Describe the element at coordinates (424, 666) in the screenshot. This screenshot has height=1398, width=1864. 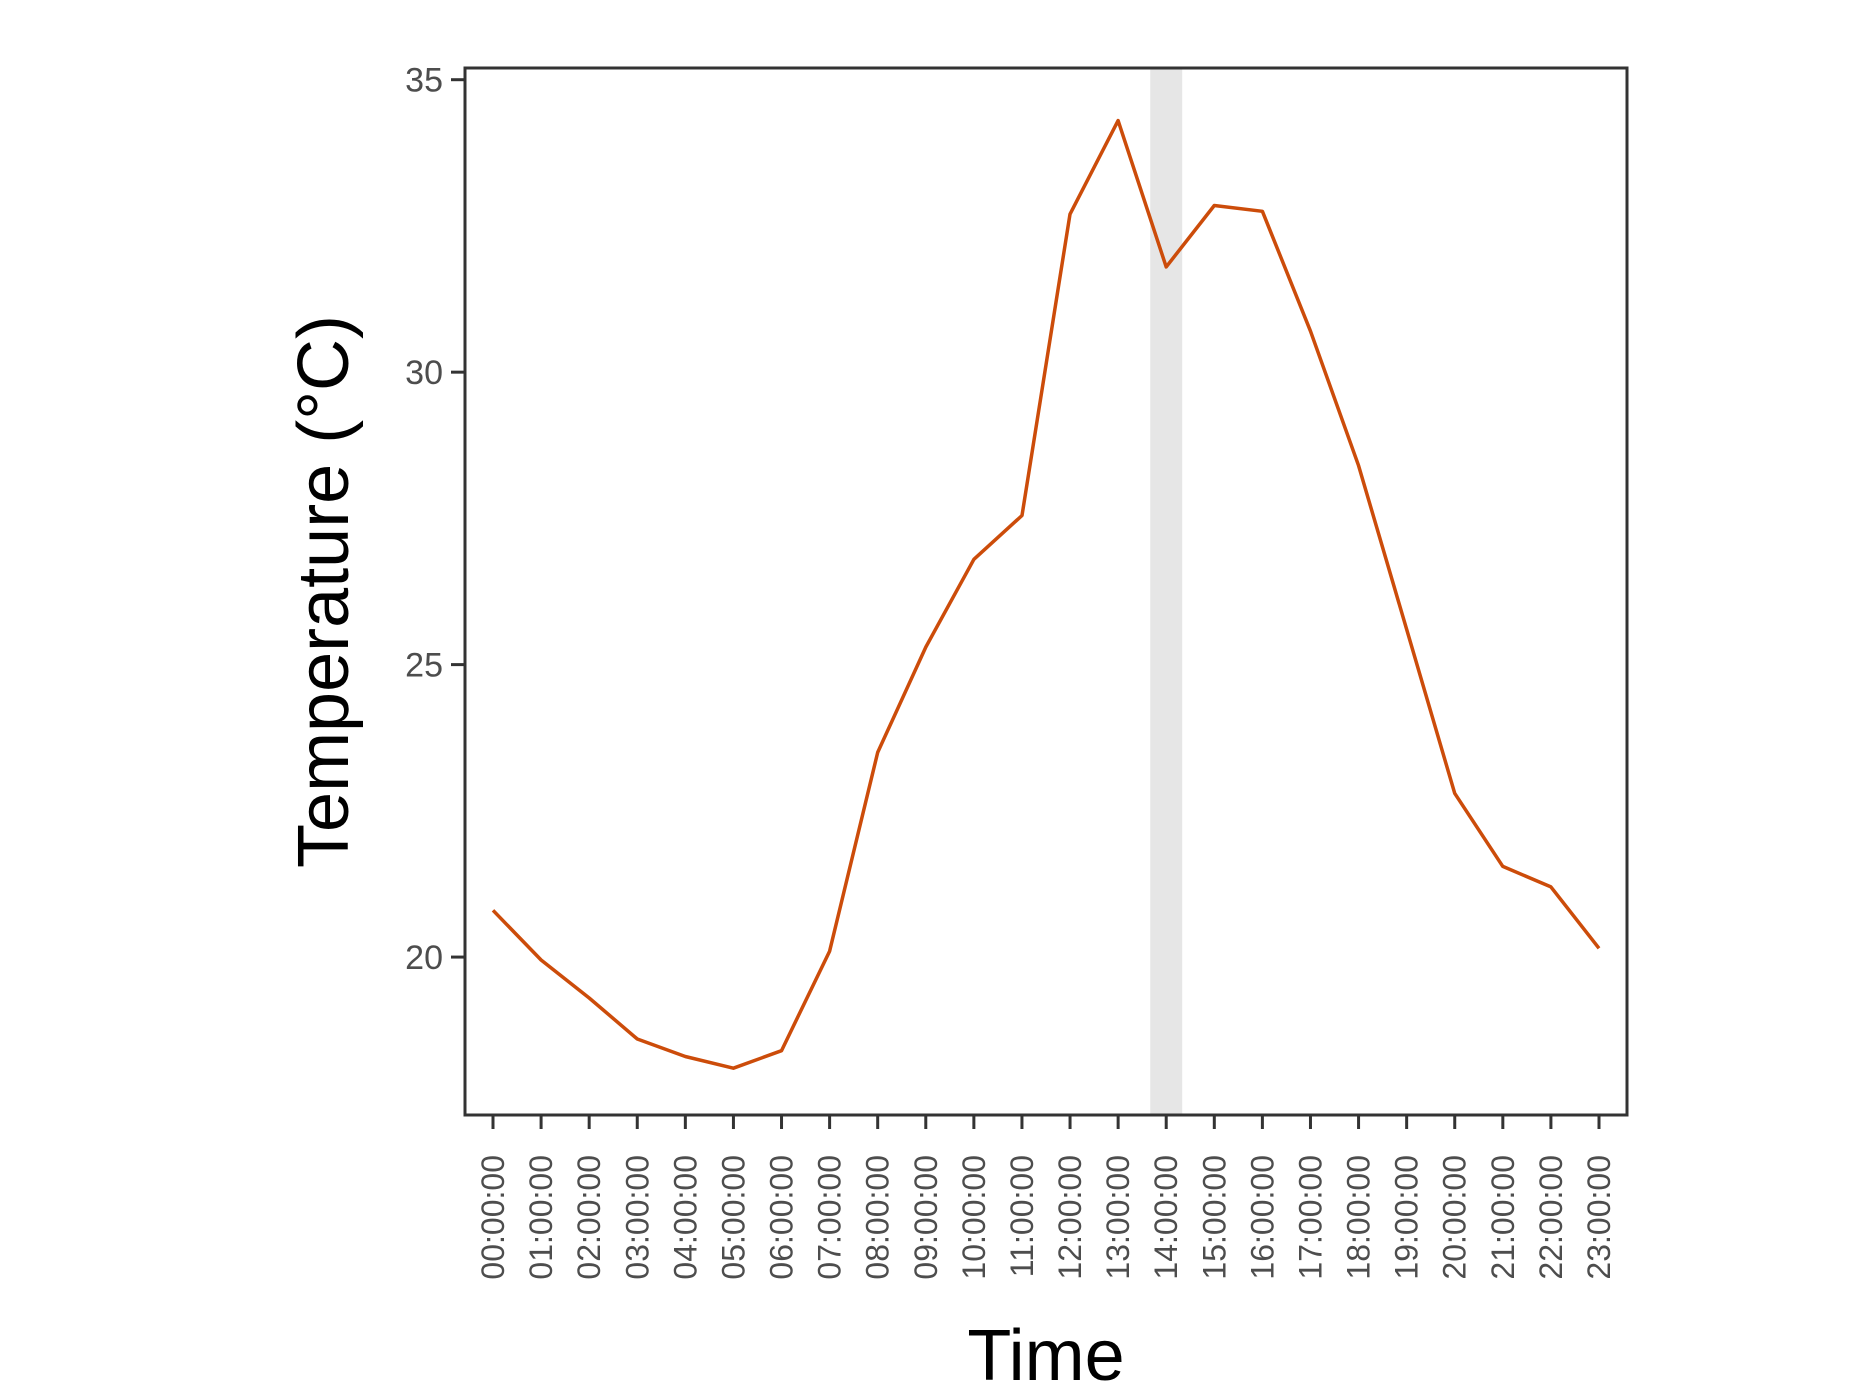
I see `y-tick-label-25: 25` at that location.